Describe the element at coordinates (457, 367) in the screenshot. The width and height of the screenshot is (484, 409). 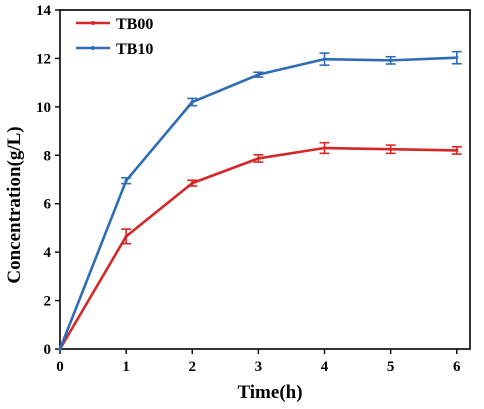
I see `x-tick-label: 6` at that location.